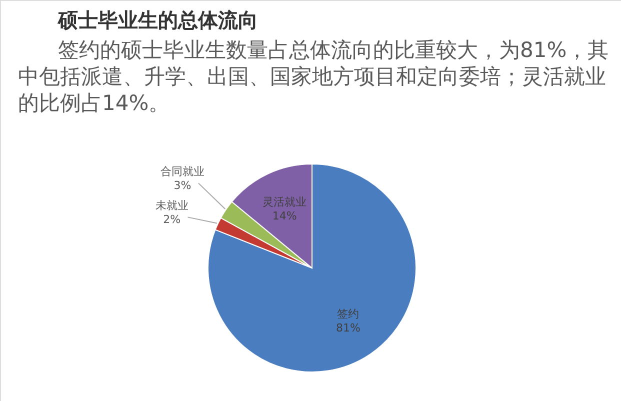  What do you see at coordinates (348, 313) in the screenshot?
I see `slice-label: 签约` at bounding box center [348, 313].